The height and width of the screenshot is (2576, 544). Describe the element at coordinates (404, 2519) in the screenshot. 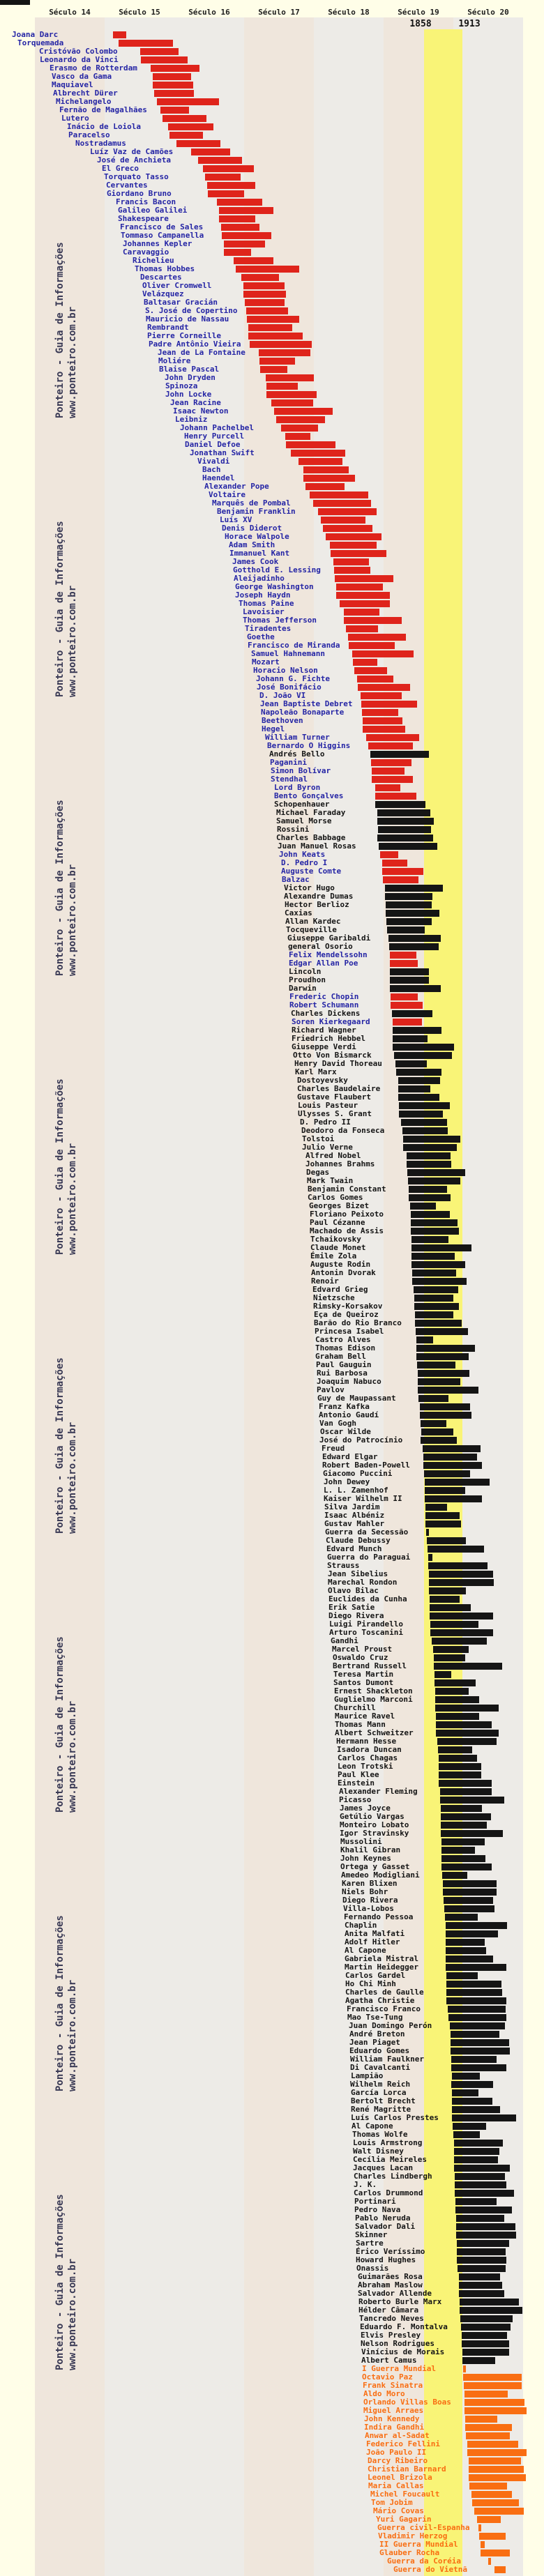

I see `person-name-label: Yuri Gagarin` at that location.